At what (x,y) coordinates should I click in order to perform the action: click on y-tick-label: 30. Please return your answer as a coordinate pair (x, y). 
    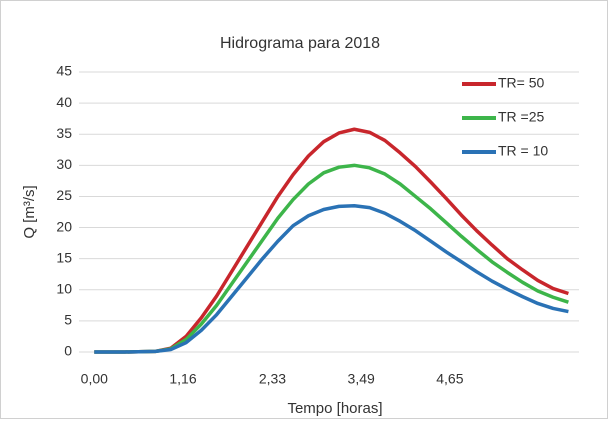
    Looking at the image, I should click on (64, 164).